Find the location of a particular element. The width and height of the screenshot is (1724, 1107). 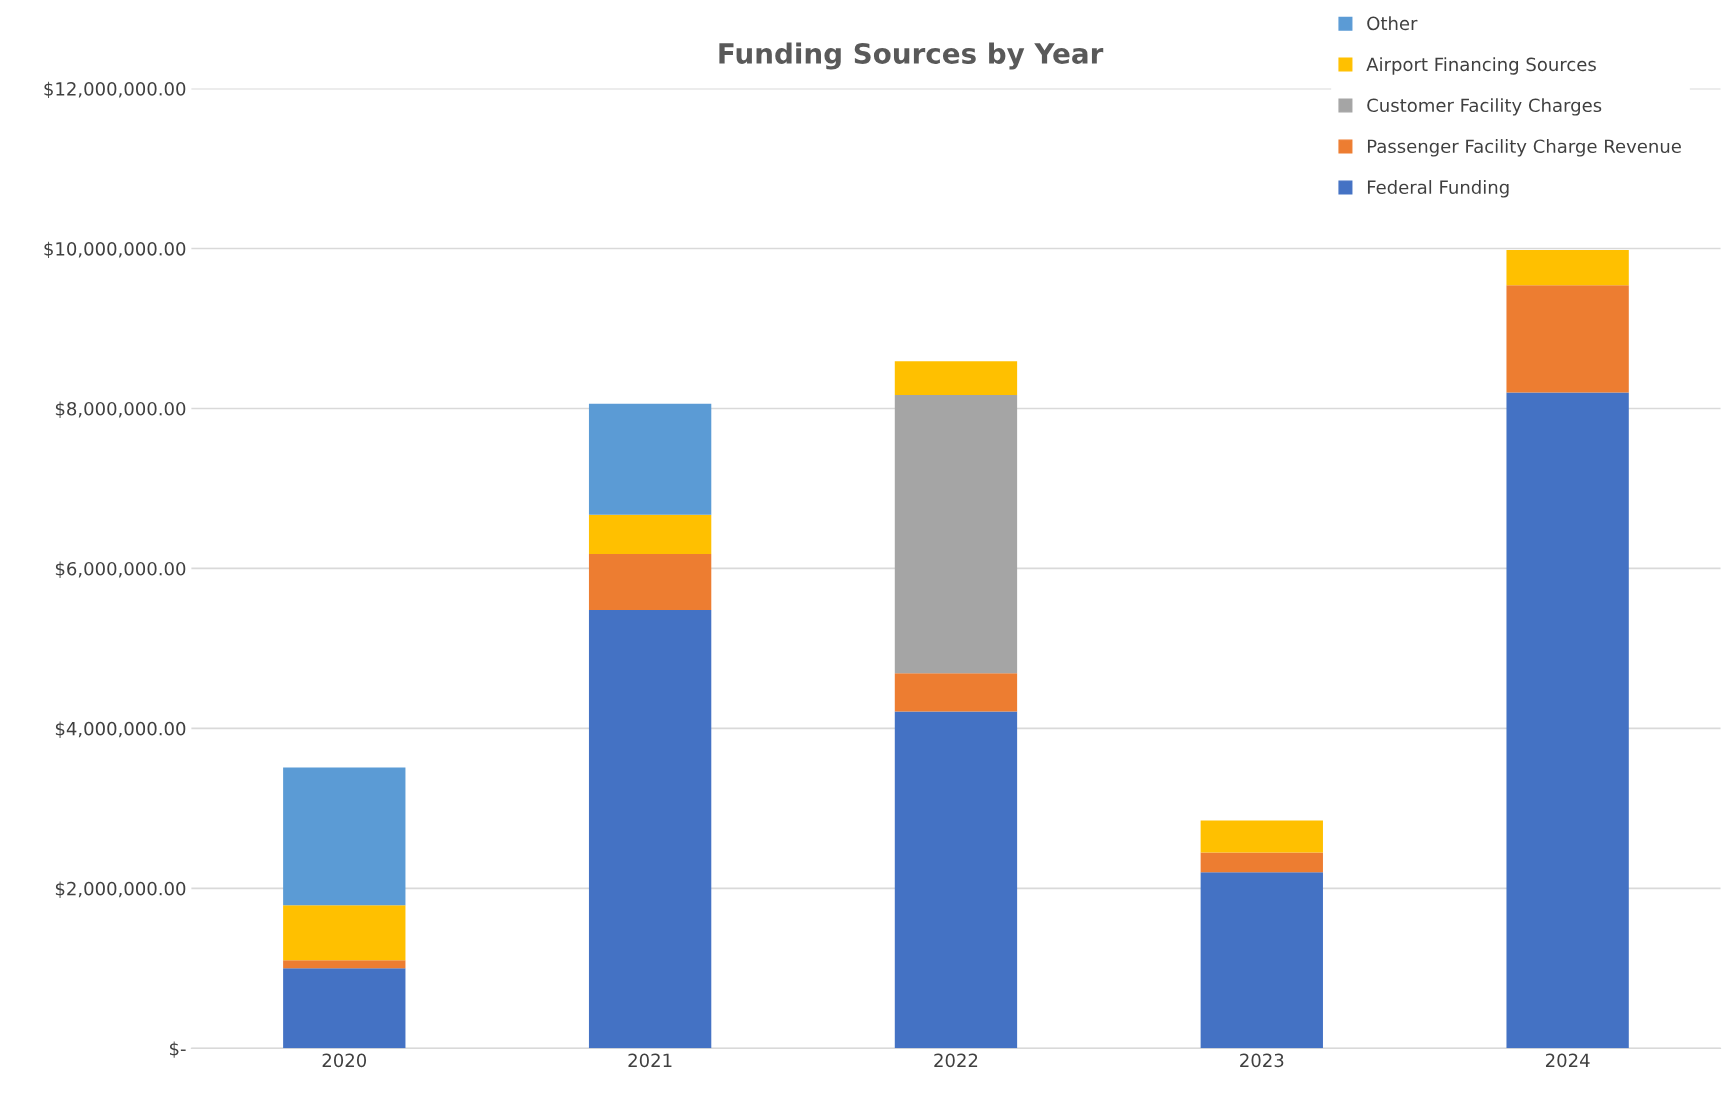

x-tick-label: 2023 is located at coordinates (1262, 1060).